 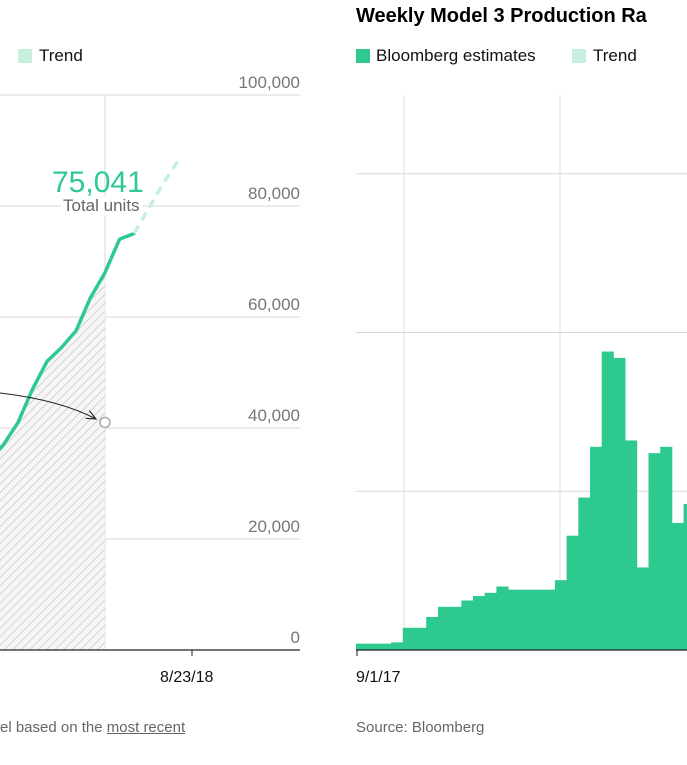 What do you see at coordinates (48, 405) in the screenshot?
I see `annotation-arrow` at bounding box center [48, 405].